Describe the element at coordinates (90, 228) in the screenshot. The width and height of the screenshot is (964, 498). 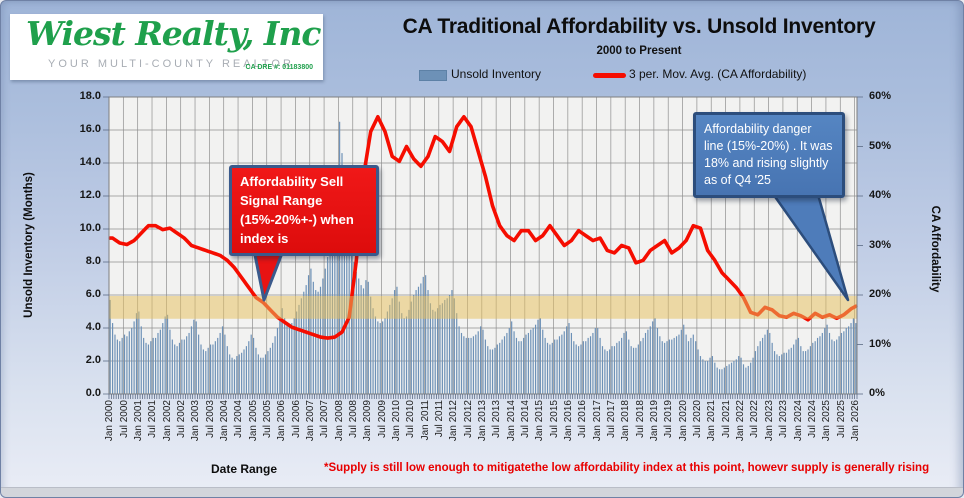
I see `y-tick-label-left: 10.0` at that location.